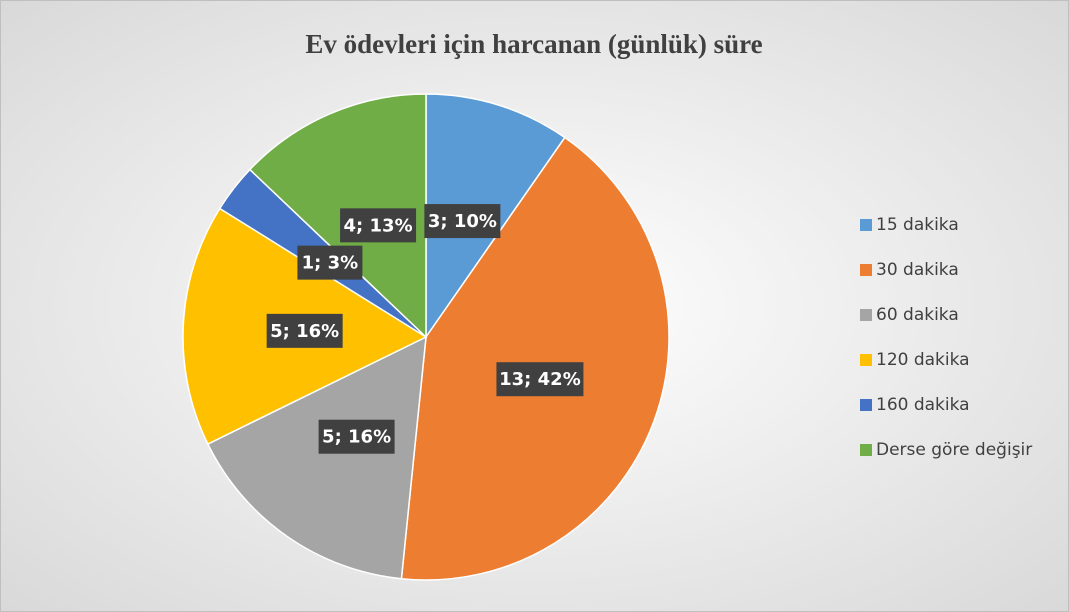  What do you see at coordinates (954, 450) in the screenshot?
I see `legend-label: Derse göre değişir` at bounding box center [954, 450].